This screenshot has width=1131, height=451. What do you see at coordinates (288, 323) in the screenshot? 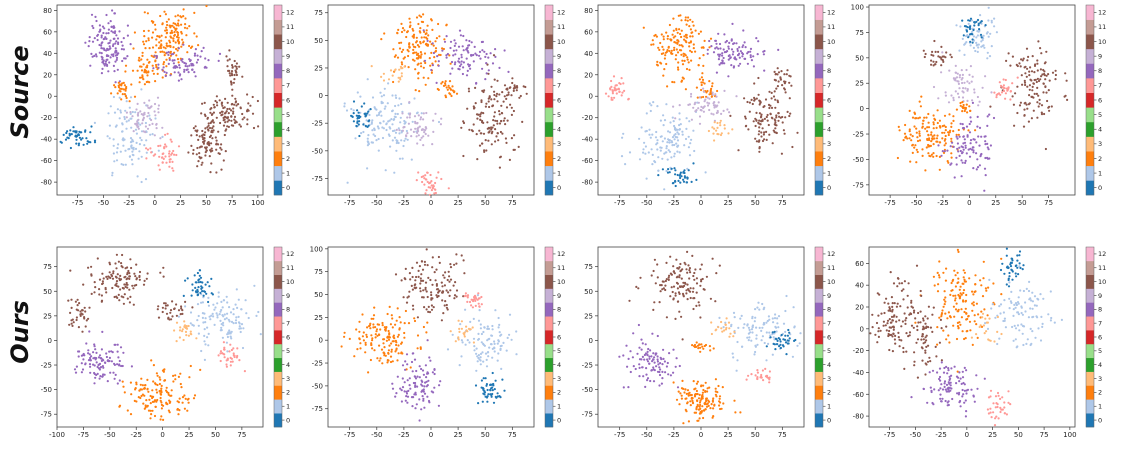
I see `colorbar-tick-label: 7` at bounding box center [288, 323].